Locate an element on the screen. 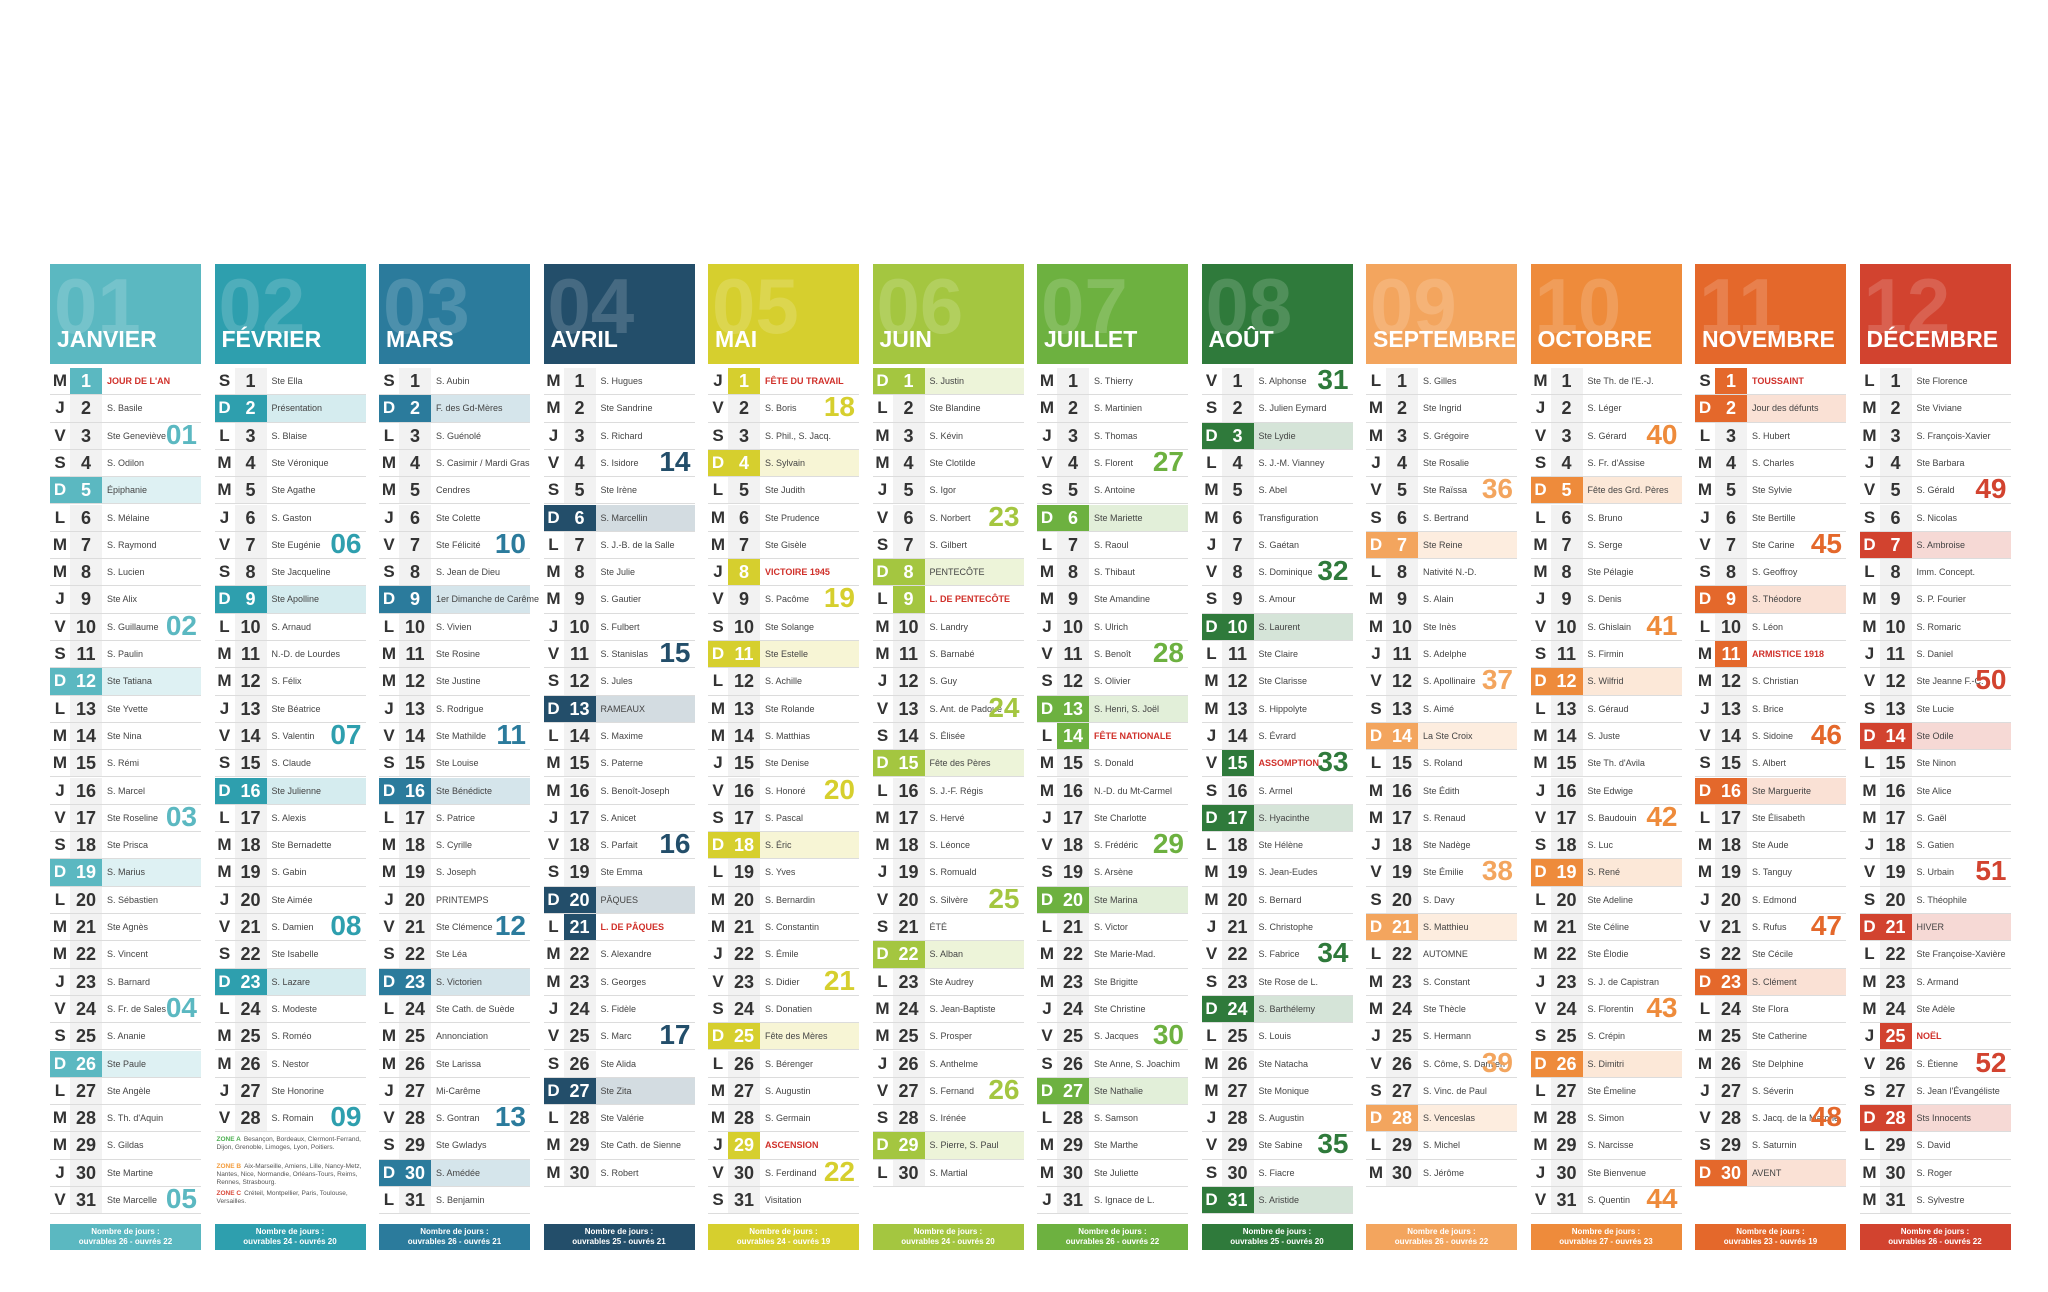 The width and height of the screenshot is (2048, 1292). saint-name: S. Raoul is located at coordinates (1111, 544).